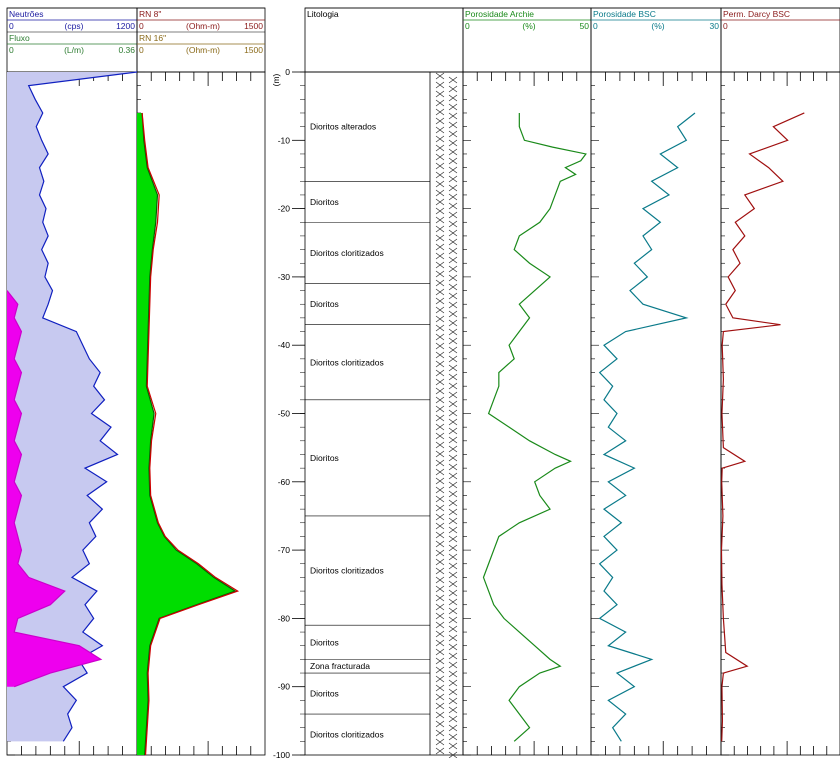 The width and height of the screenshot is (840, 758). Describe the element at coordinates (152, 38) in the screenshot. I see `header-curve-name: RN 16"` at that location.